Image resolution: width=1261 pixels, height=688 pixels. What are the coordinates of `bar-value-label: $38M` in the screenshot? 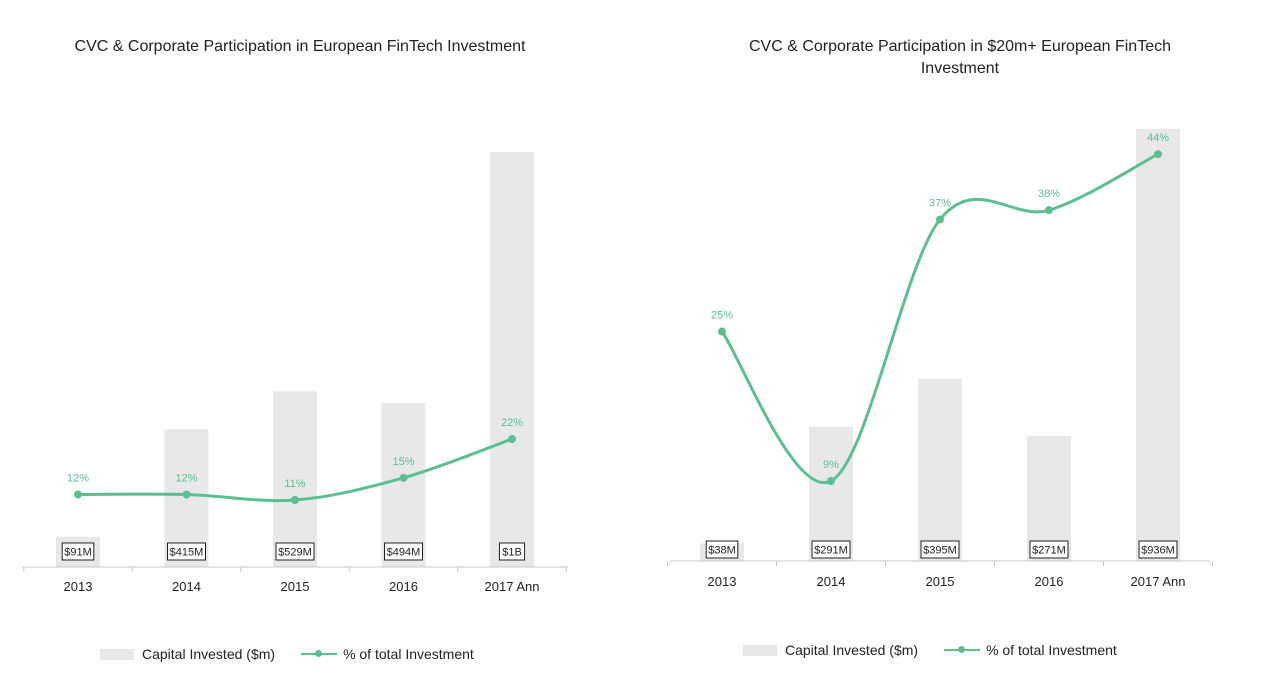 It's located at (722, 551).